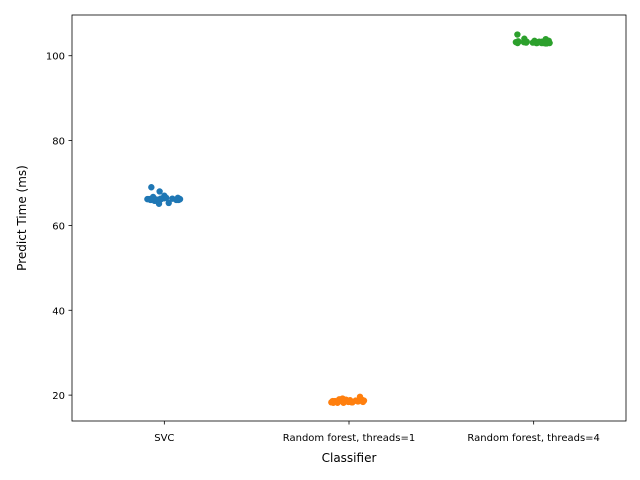 The width and height of the screenshot is (640, 480). I want to click on x-tick-label-random-forest-threads-4: Random forest, threads=4, so click(533, 438).